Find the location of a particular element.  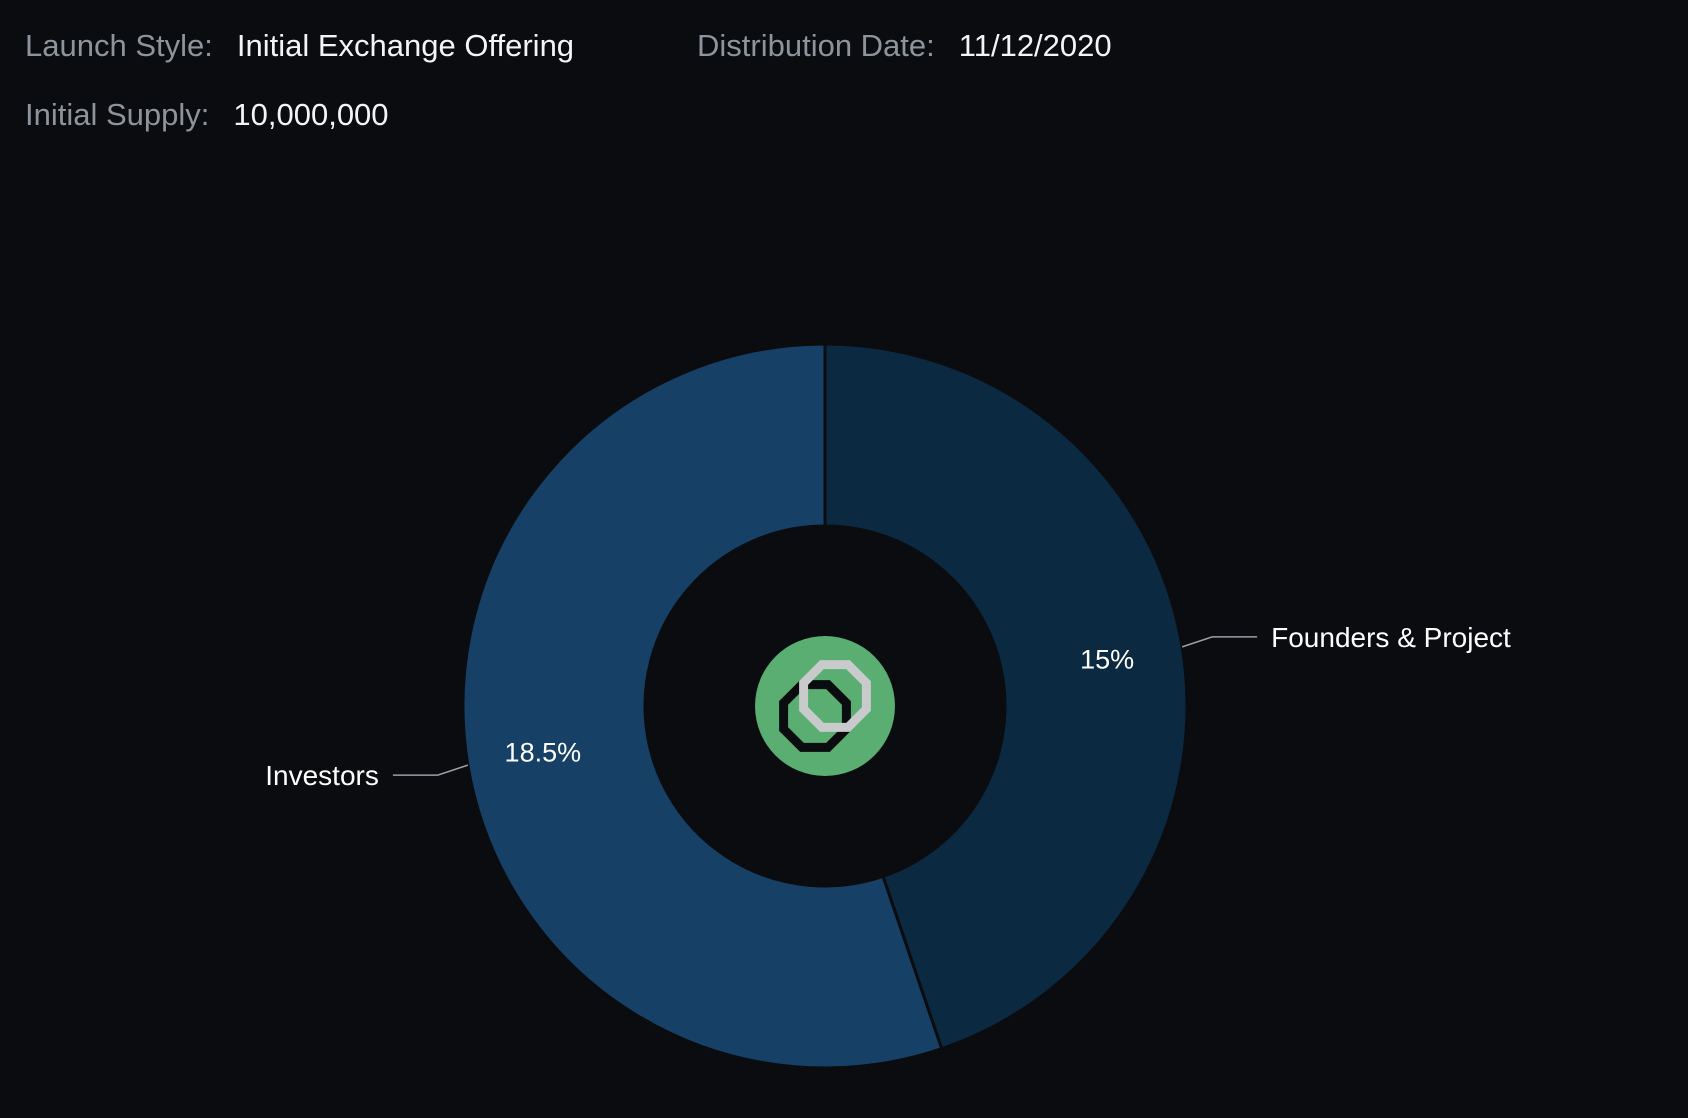

logo-circle is located at coordinates (825, 706).